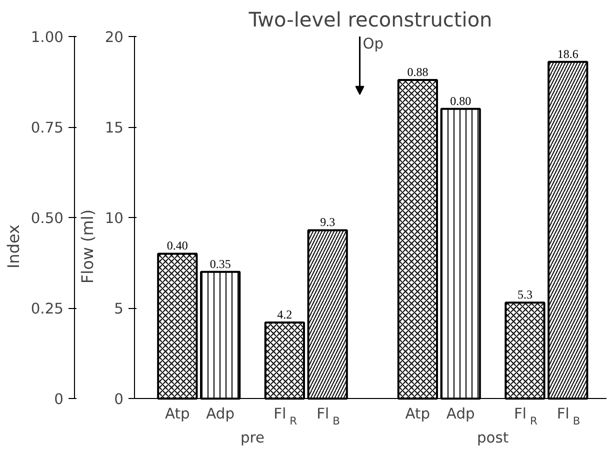 The height and width of the screenshot is (466, 616). What do you see at coordinates (524, 295) in the screenshot?
I see `data-label: 5.3` at bounding box center [524, 295].